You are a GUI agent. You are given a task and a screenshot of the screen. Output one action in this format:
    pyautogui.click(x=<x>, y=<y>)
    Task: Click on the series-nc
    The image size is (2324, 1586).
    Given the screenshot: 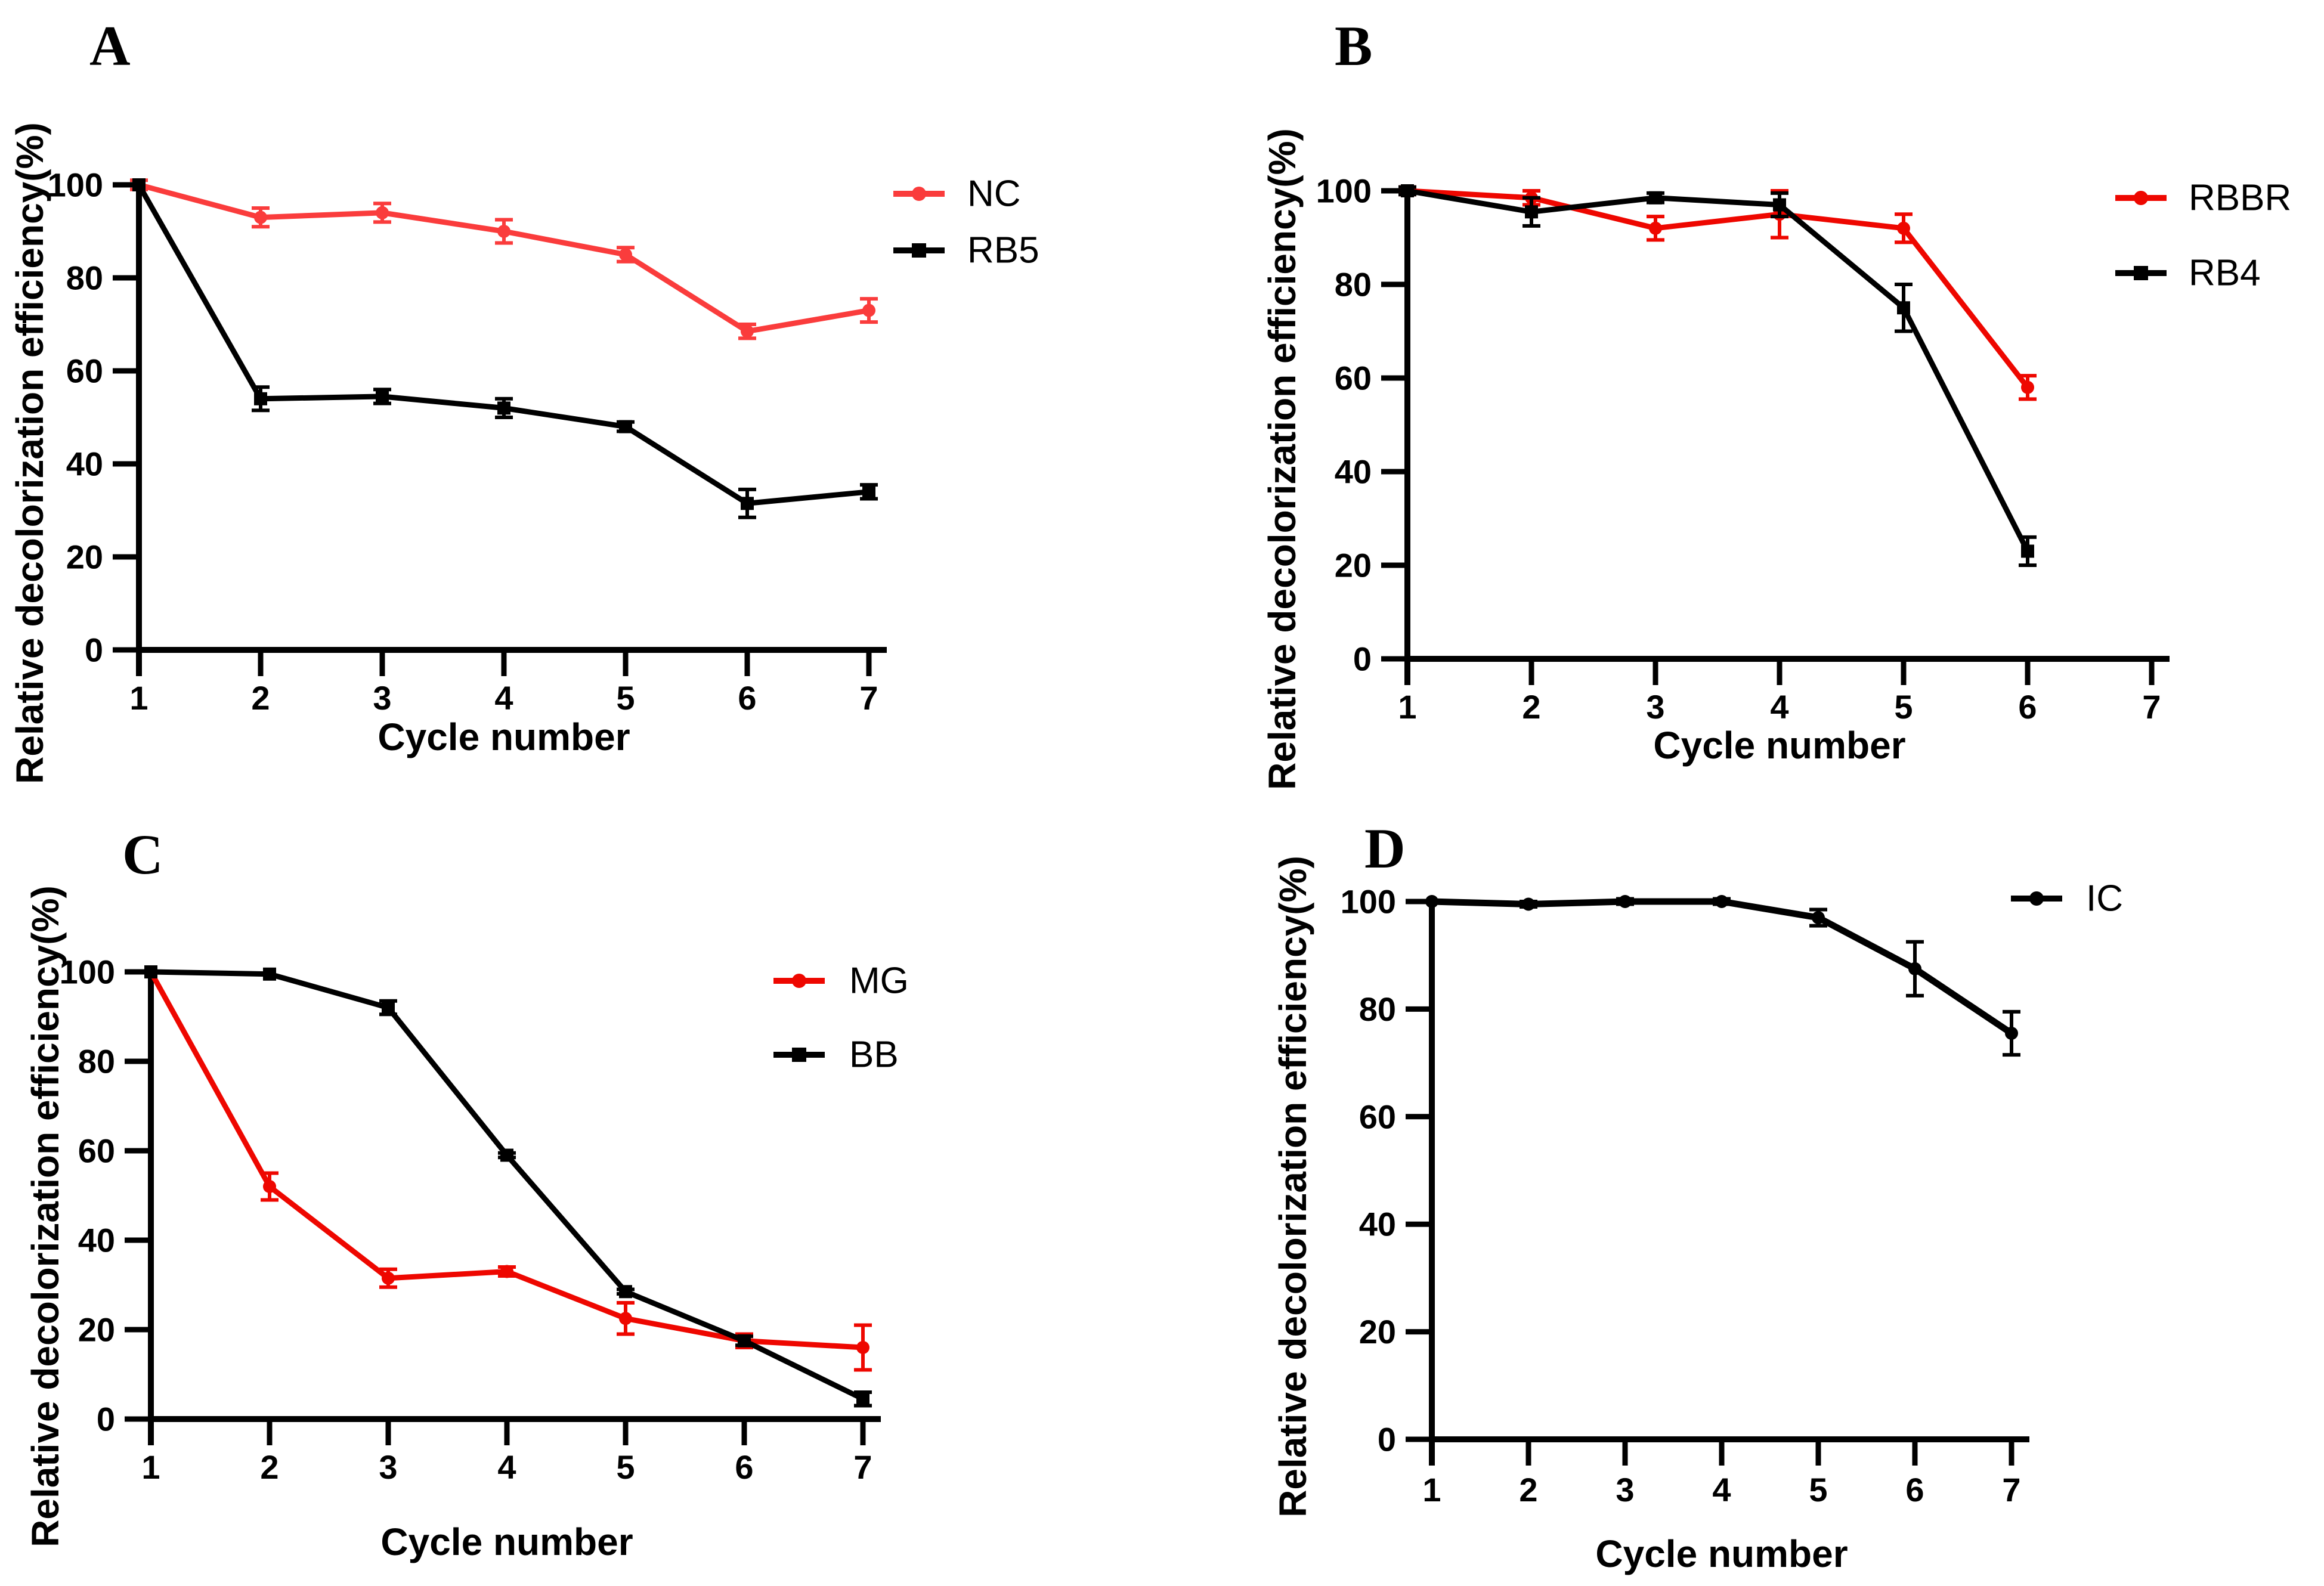 What is the action you would take?
    pyautogui.click(x=504, y=259)
    